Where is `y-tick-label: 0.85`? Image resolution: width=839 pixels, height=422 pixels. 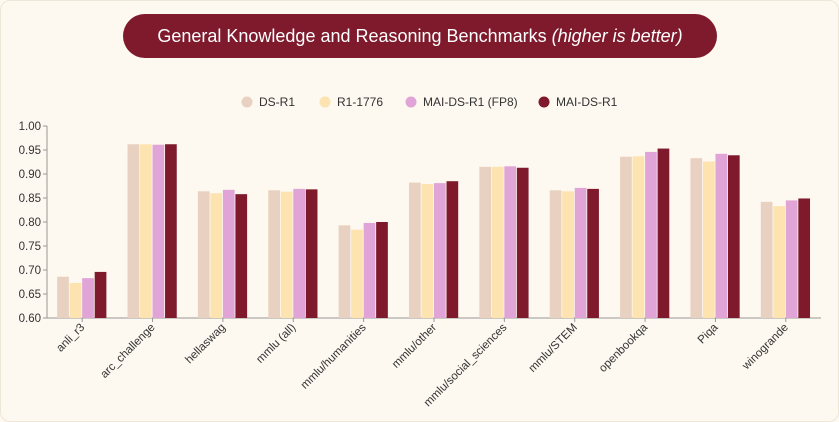
y-tick-label: 0.85 is located at coordinates (30, 199).